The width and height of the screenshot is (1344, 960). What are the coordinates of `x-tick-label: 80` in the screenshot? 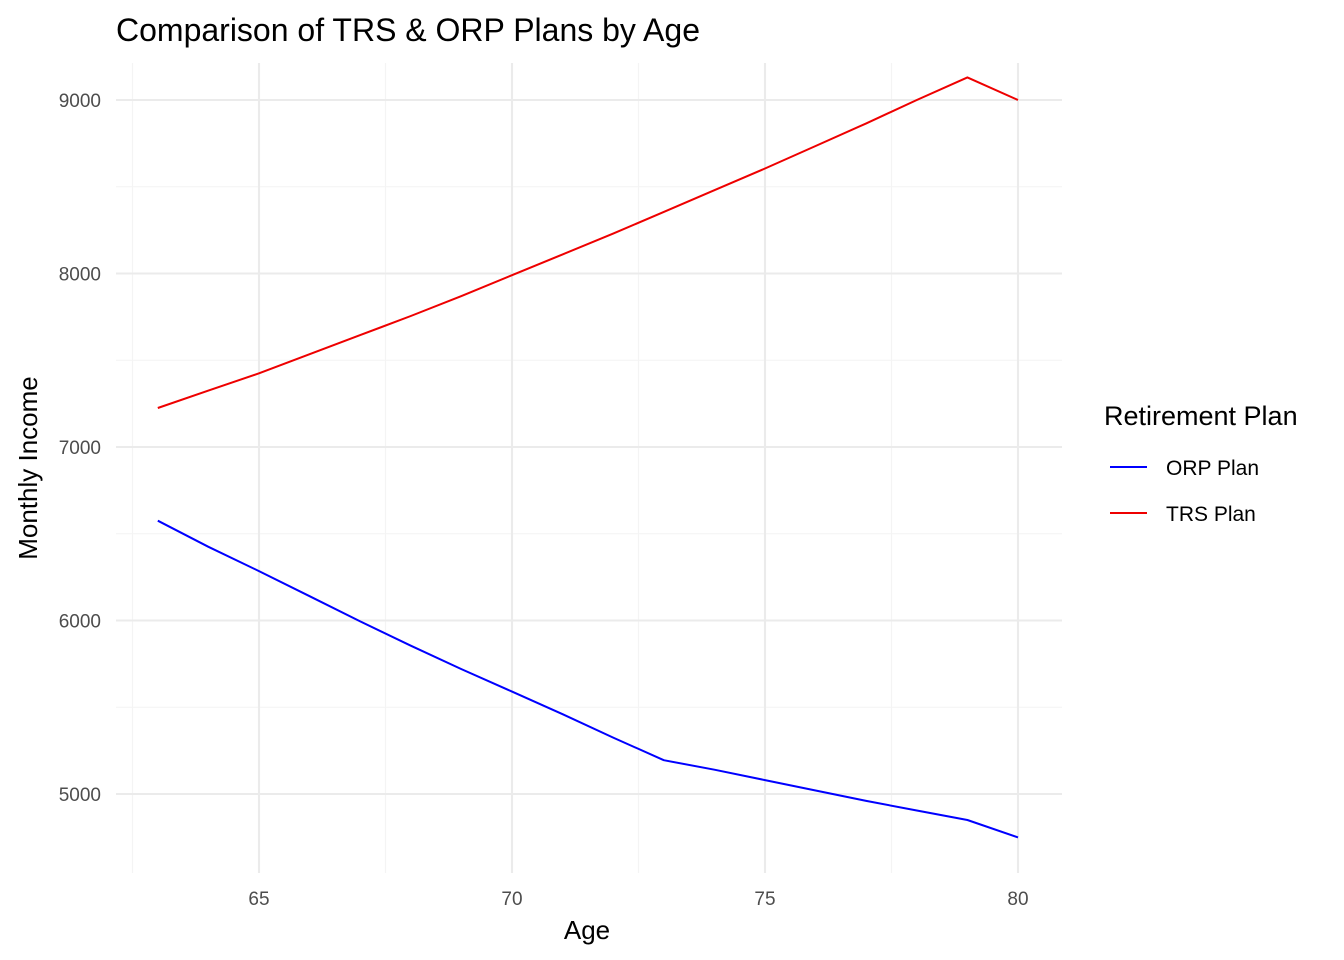 It's located at (1017, 899).